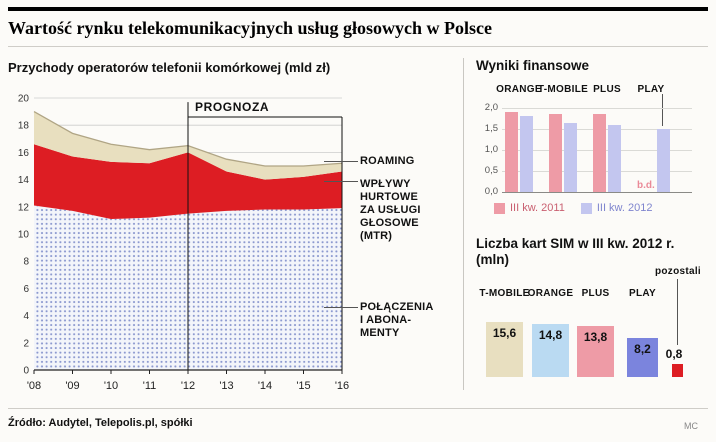 Image resolution: width=716 pixels, height=442 pixels. I want to click on x-tick-label: '16, so click(342, 386).